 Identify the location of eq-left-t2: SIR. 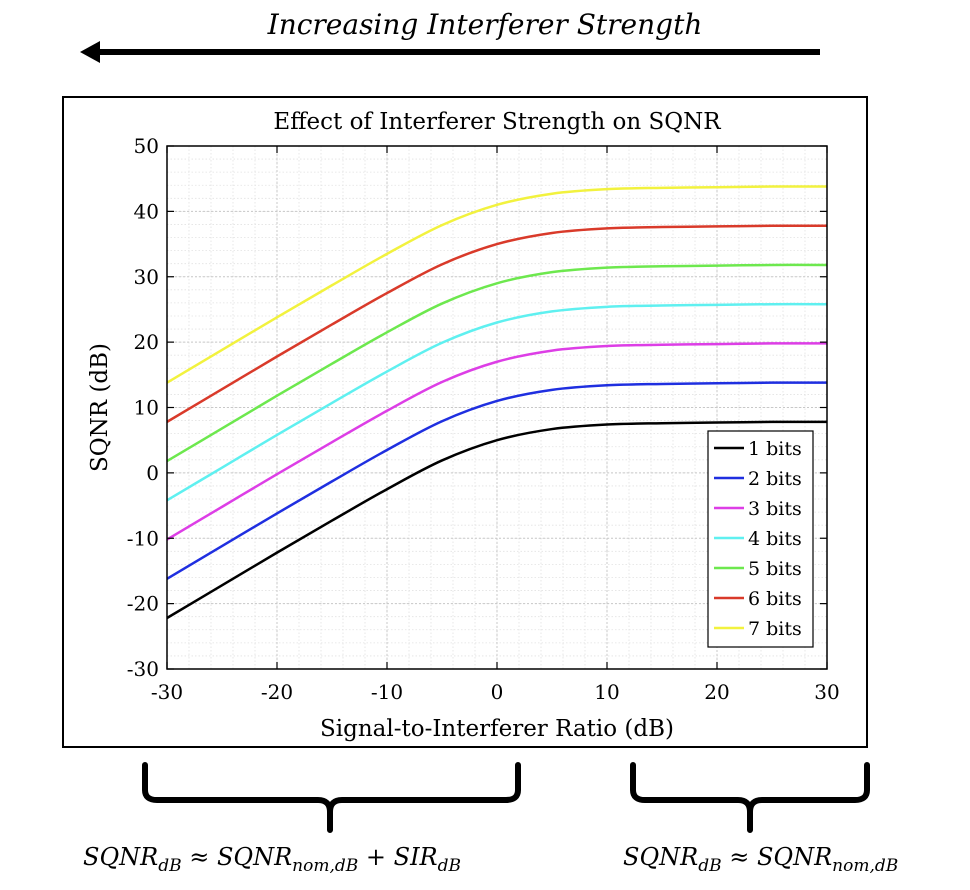
(415, 857).